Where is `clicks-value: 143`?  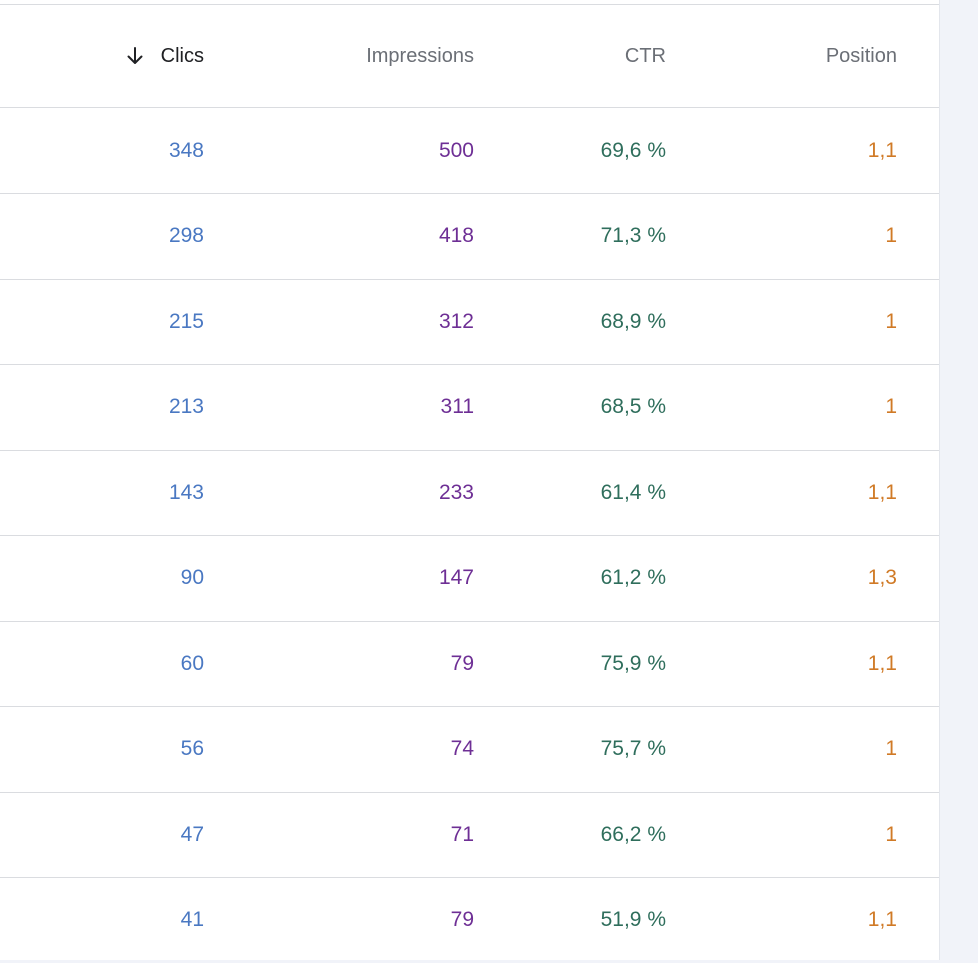
clicks-value: 143 is located at coordinates (186, 492).